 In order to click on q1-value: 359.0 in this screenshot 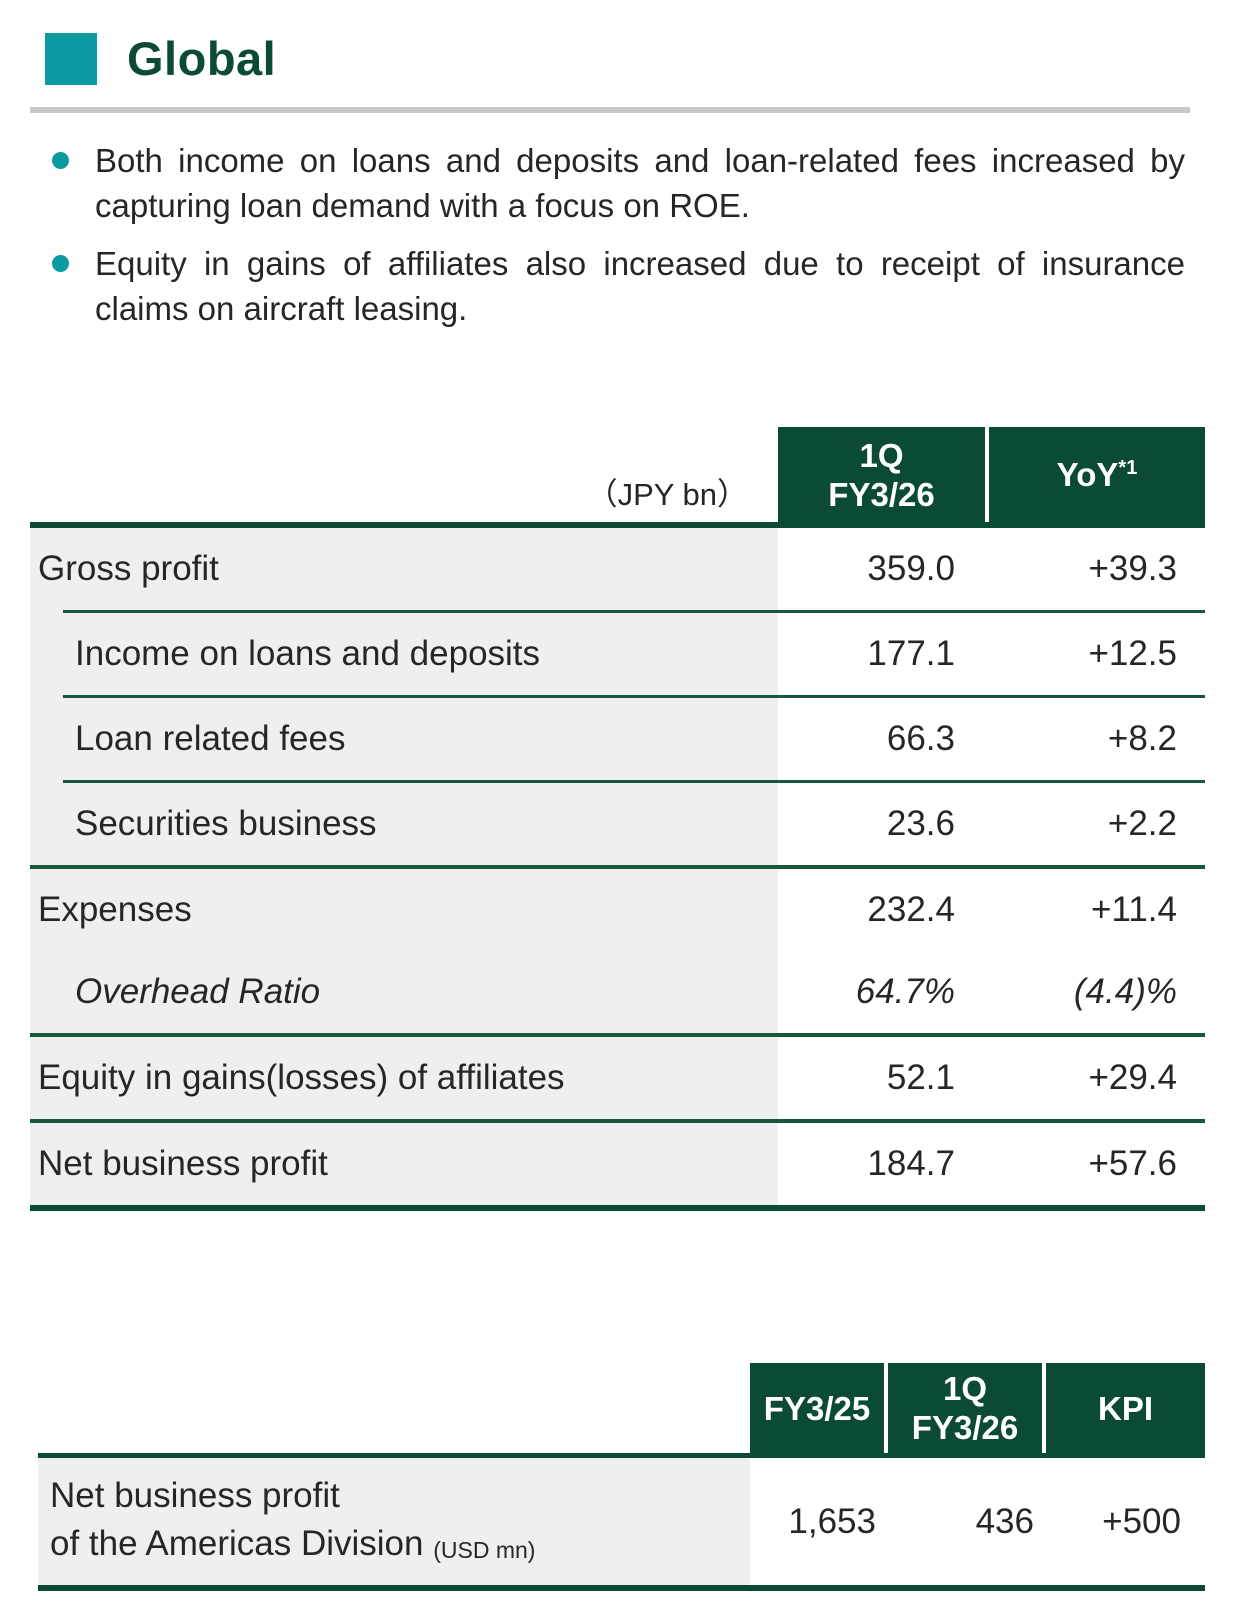, I will do `click(911, 568)`.